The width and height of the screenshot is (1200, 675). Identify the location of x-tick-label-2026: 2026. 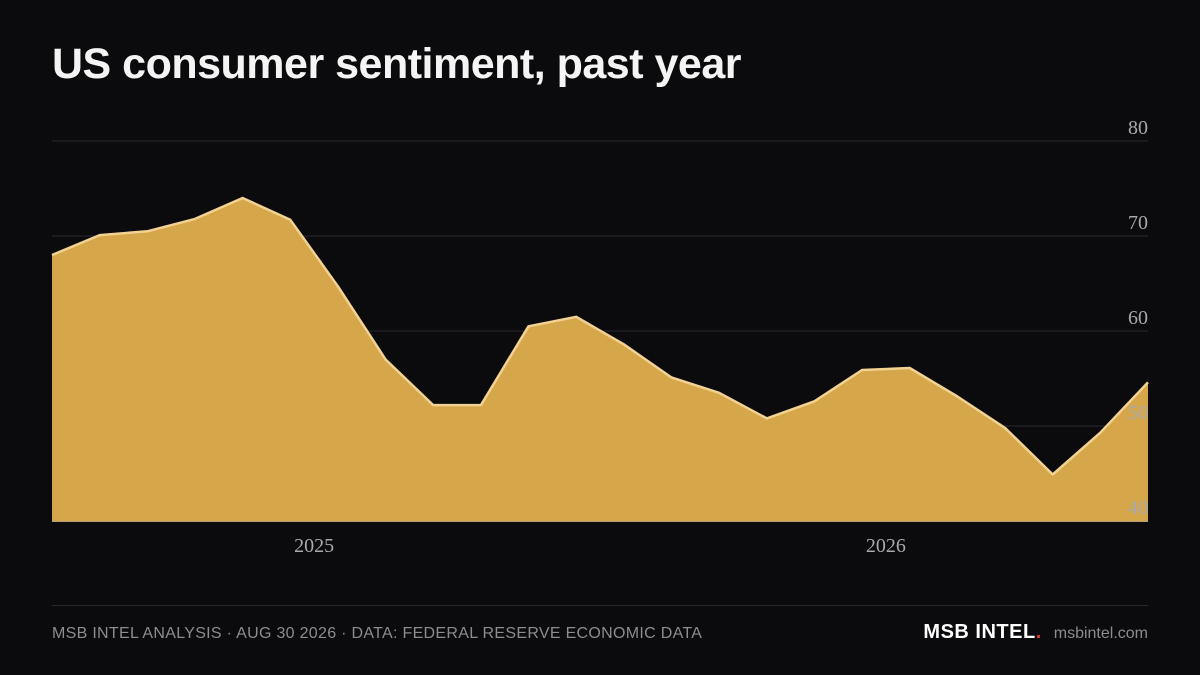
(886, 546).